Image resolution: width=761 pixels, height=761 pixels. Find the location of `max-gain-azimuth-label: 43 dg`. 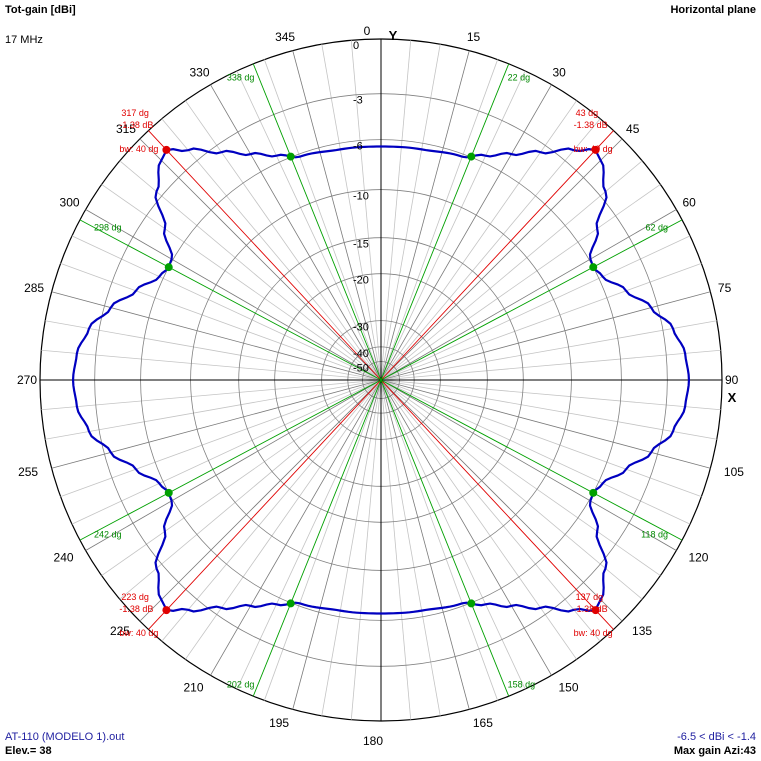

max-gain-azimuth-label: 43 dg is located at coordinates (587, 113).